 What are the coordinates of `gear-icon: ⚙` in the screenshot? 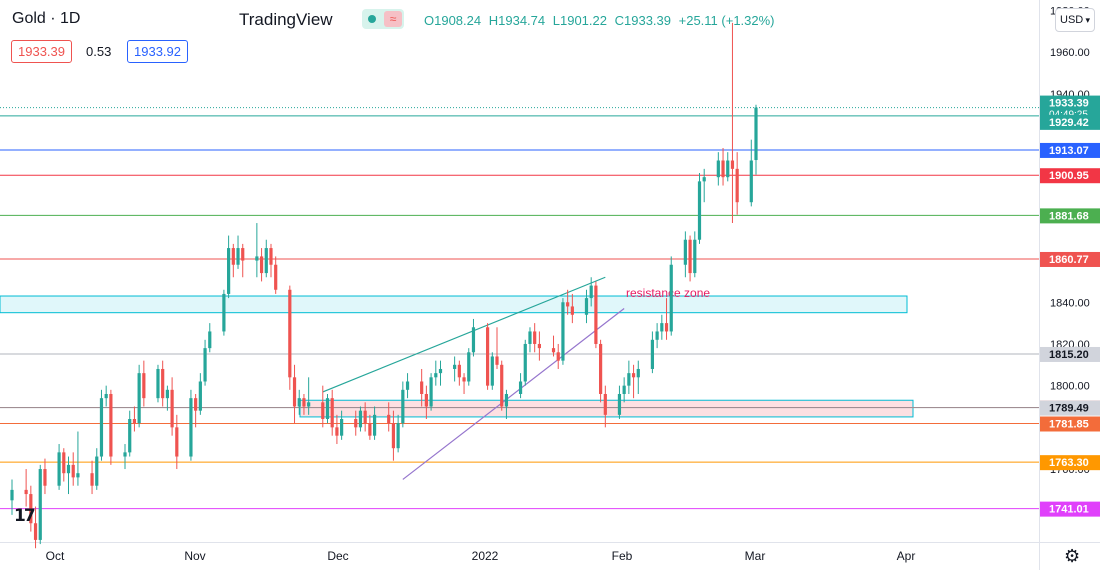 It's located at (1072, 556).